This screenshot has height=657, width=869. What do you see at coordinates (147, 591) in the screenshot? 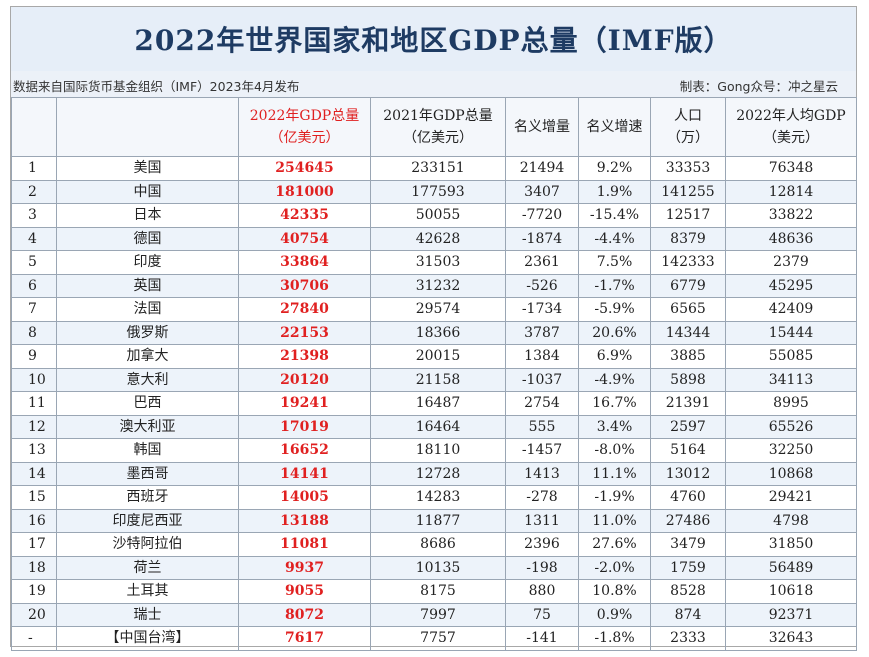
I see `country-name-cell: 土耳其` at bounding box center [147, 591].